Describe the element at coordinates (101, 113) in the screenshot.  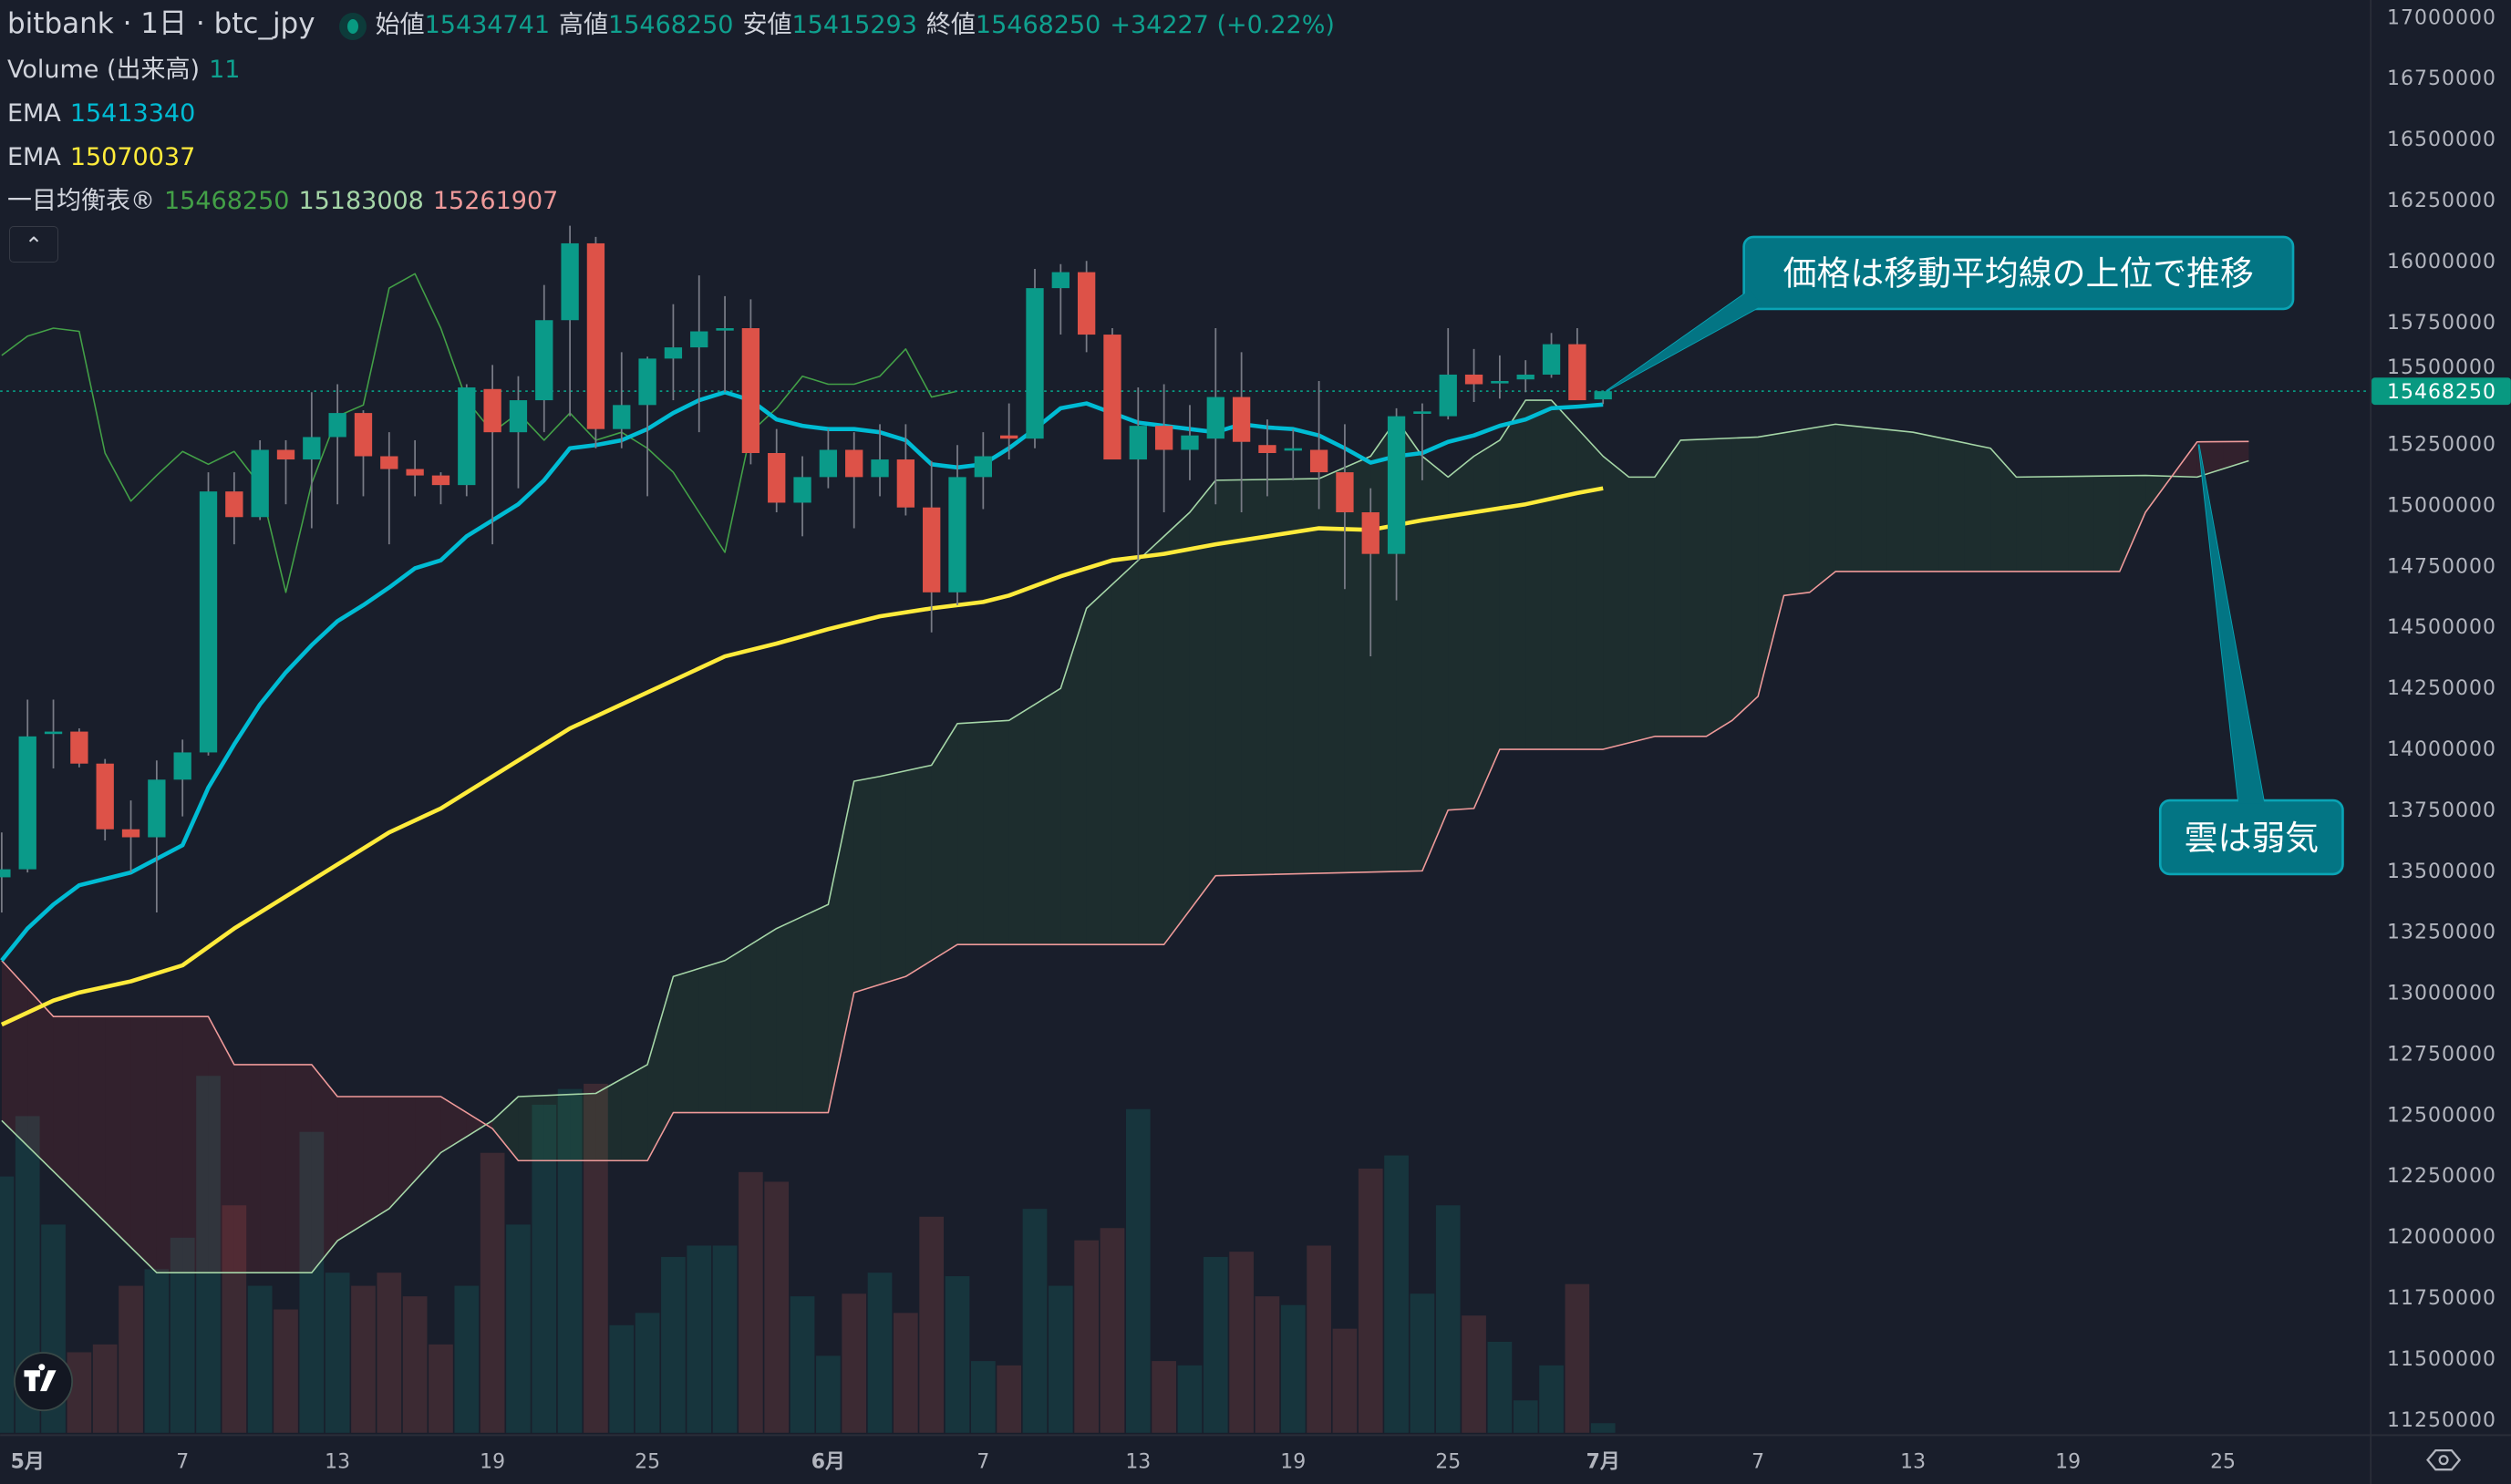
I see `ema-fast-legend: EMA 15413340` at that location.